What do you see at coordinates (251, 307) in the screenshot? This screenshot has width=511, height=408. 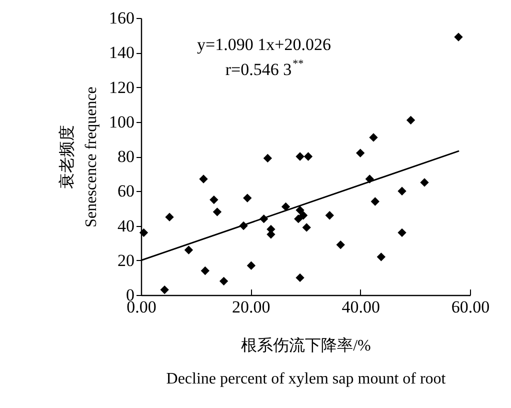 I see `x-tick-label: 20.00` at bounding box center [251, 307].